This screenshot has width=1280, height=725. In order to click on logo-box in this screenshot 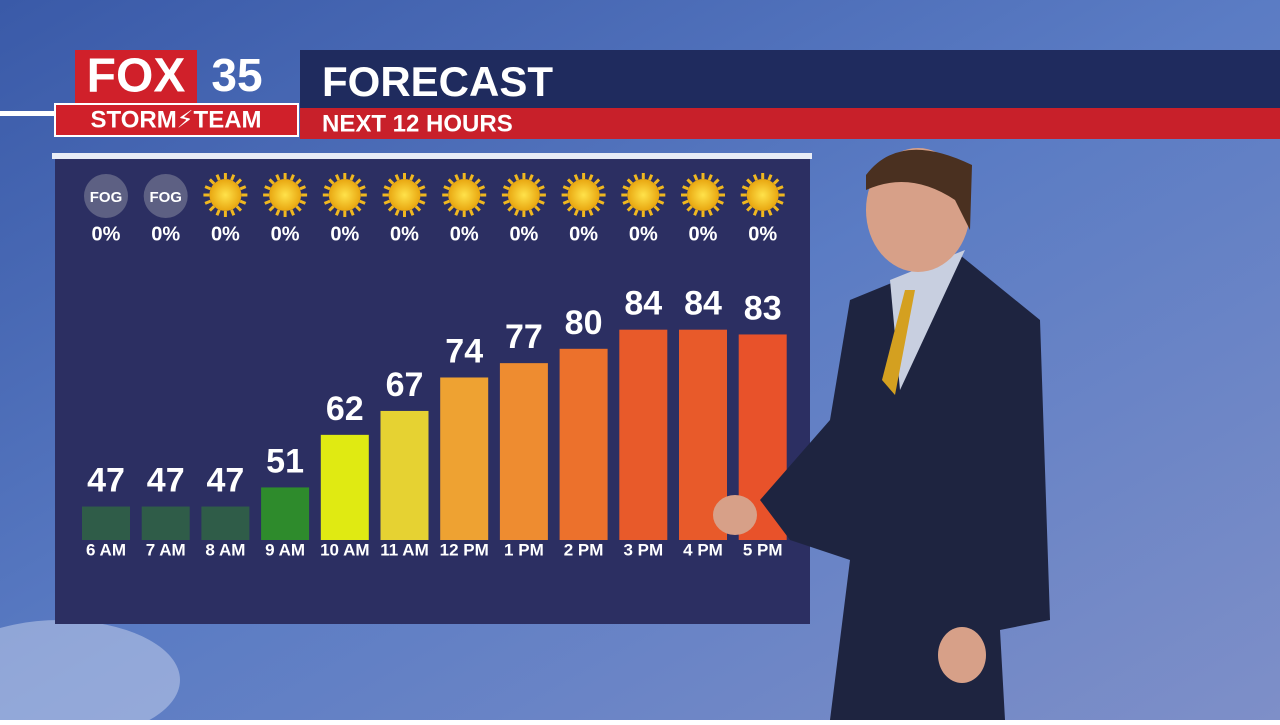, I will do `click(136, 77)`.